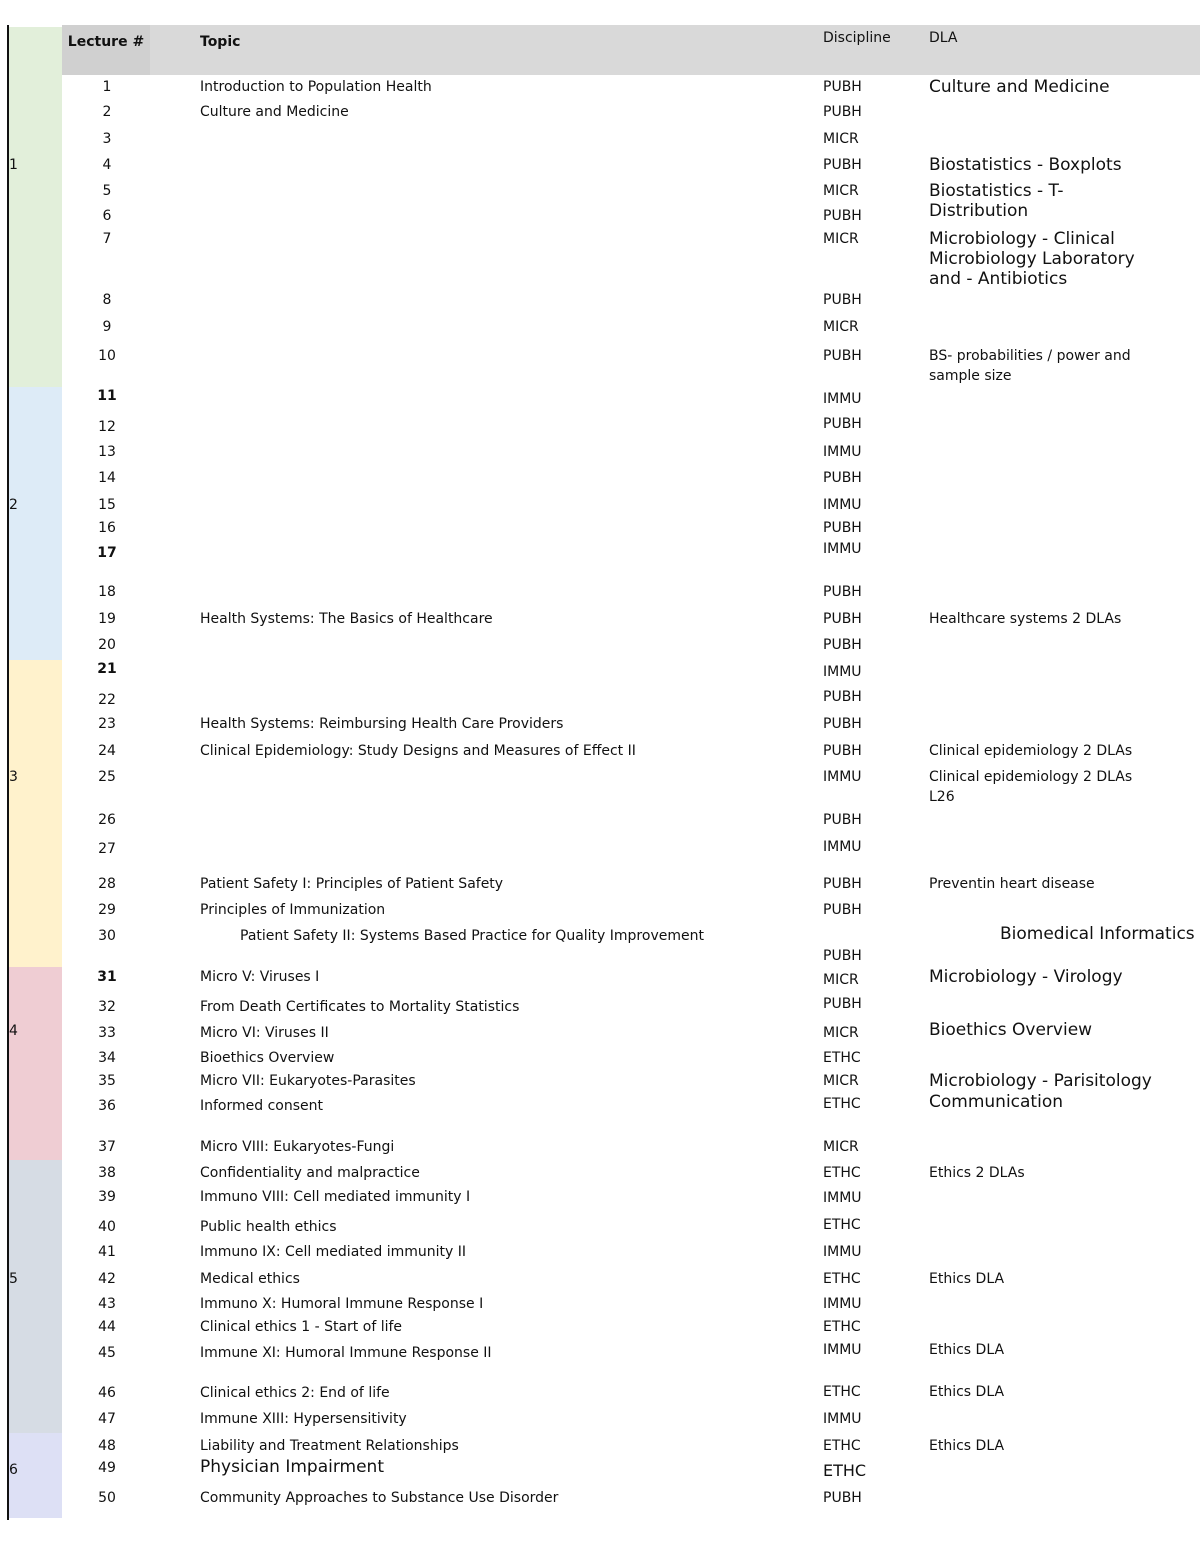 The height and width of the screenshot is (1553, 1200). What do you see at coordinates (107, 356) in the screenshot?
I see `lecture-number: 10` at bounding box center [107, 356].